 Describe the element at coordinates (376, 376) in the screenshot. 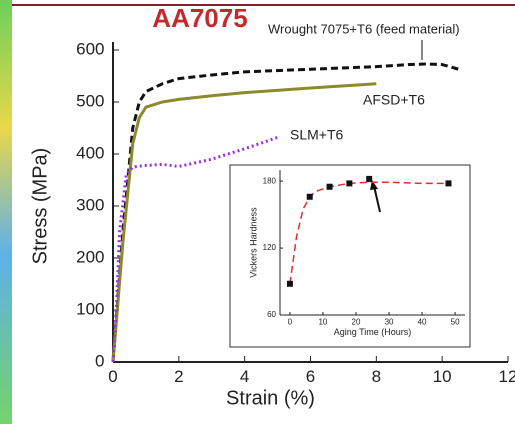

I see `x-tick-label: 8` at that location.